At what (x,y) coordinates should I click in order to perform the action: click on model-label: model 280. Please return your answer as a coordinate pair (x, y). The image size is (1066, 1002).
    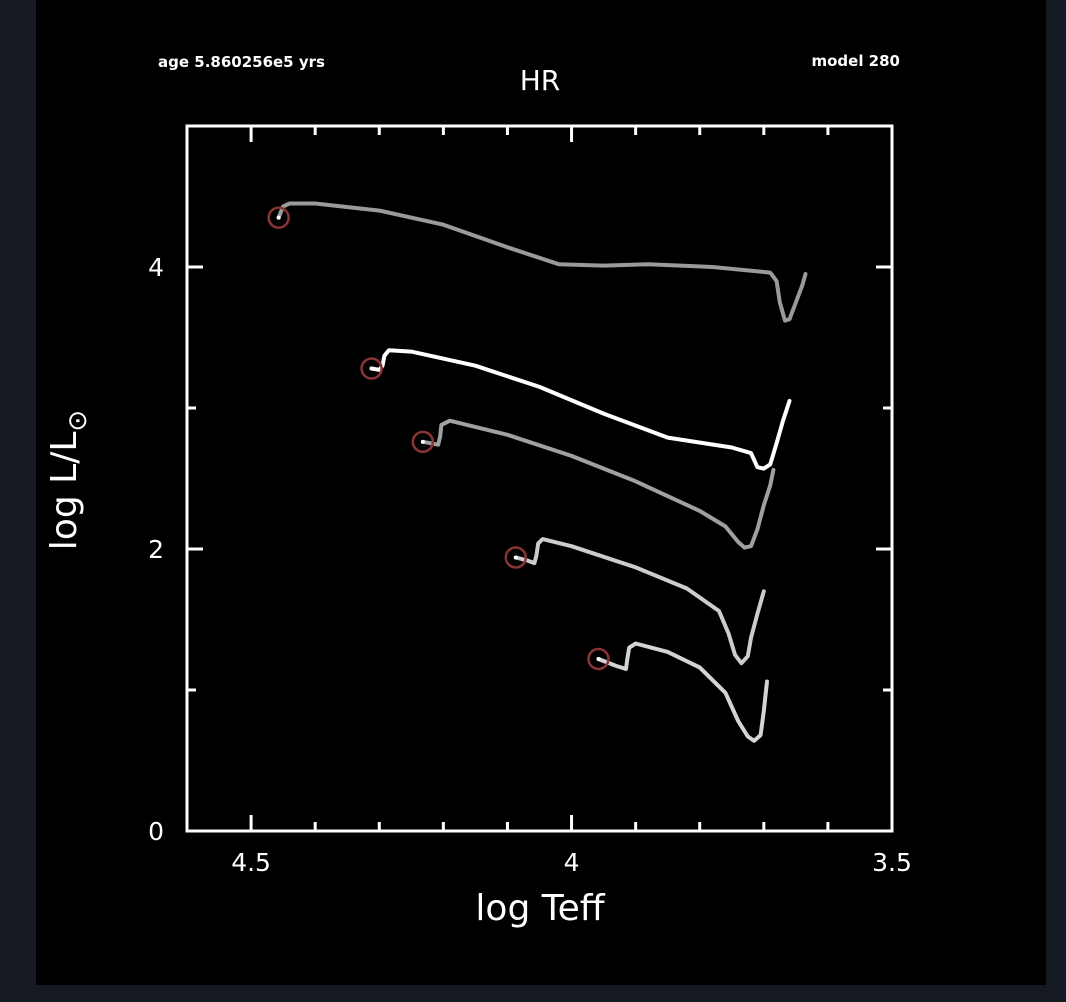
    Looking at the image, I should click on (855, 61).